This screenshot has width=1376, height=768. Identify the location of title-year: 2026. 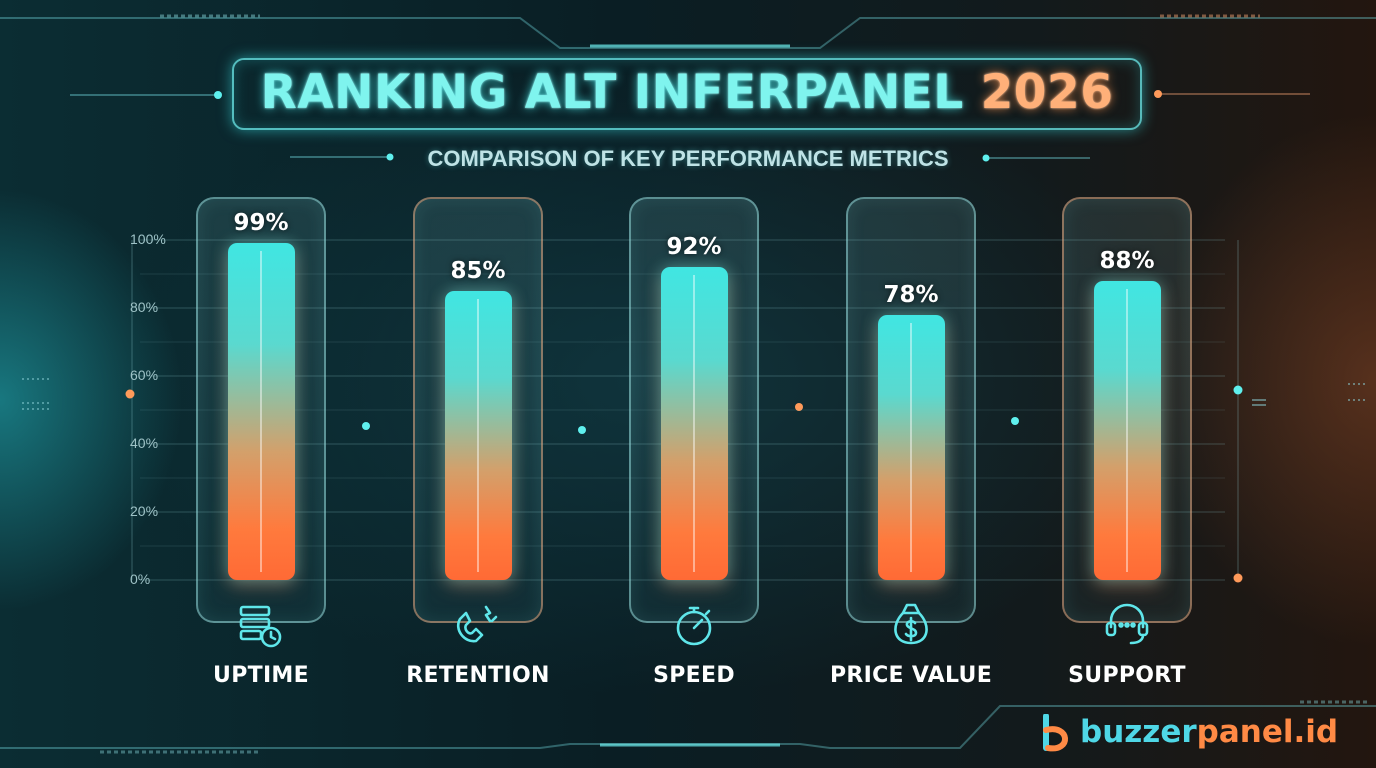
(1047, 92).